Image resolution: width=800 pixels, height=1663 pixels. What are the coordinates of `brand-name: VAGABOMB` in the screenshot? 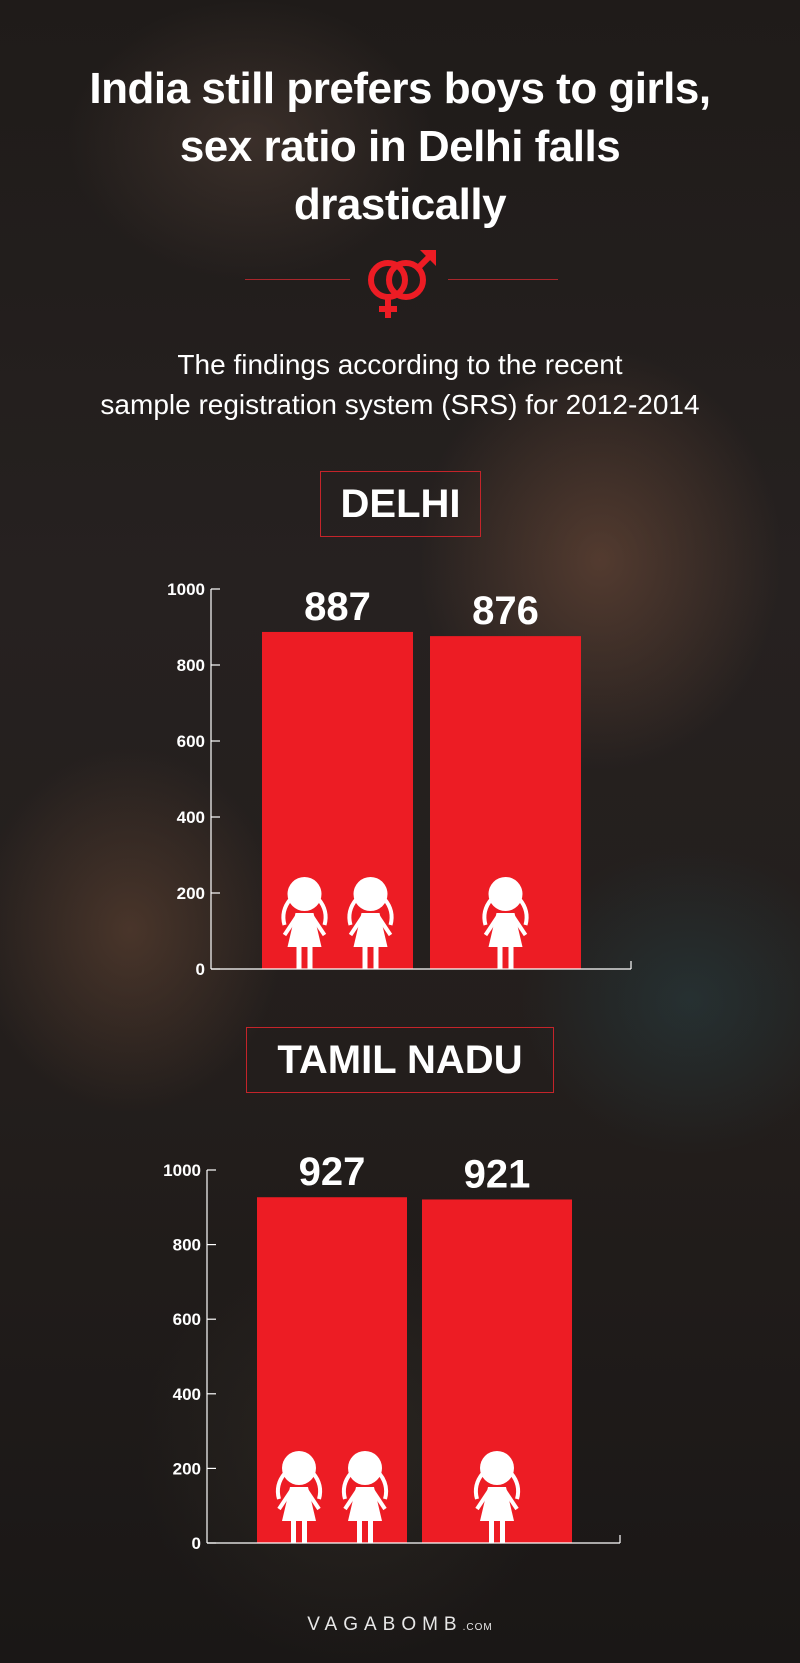 It's located at (385, 1624).